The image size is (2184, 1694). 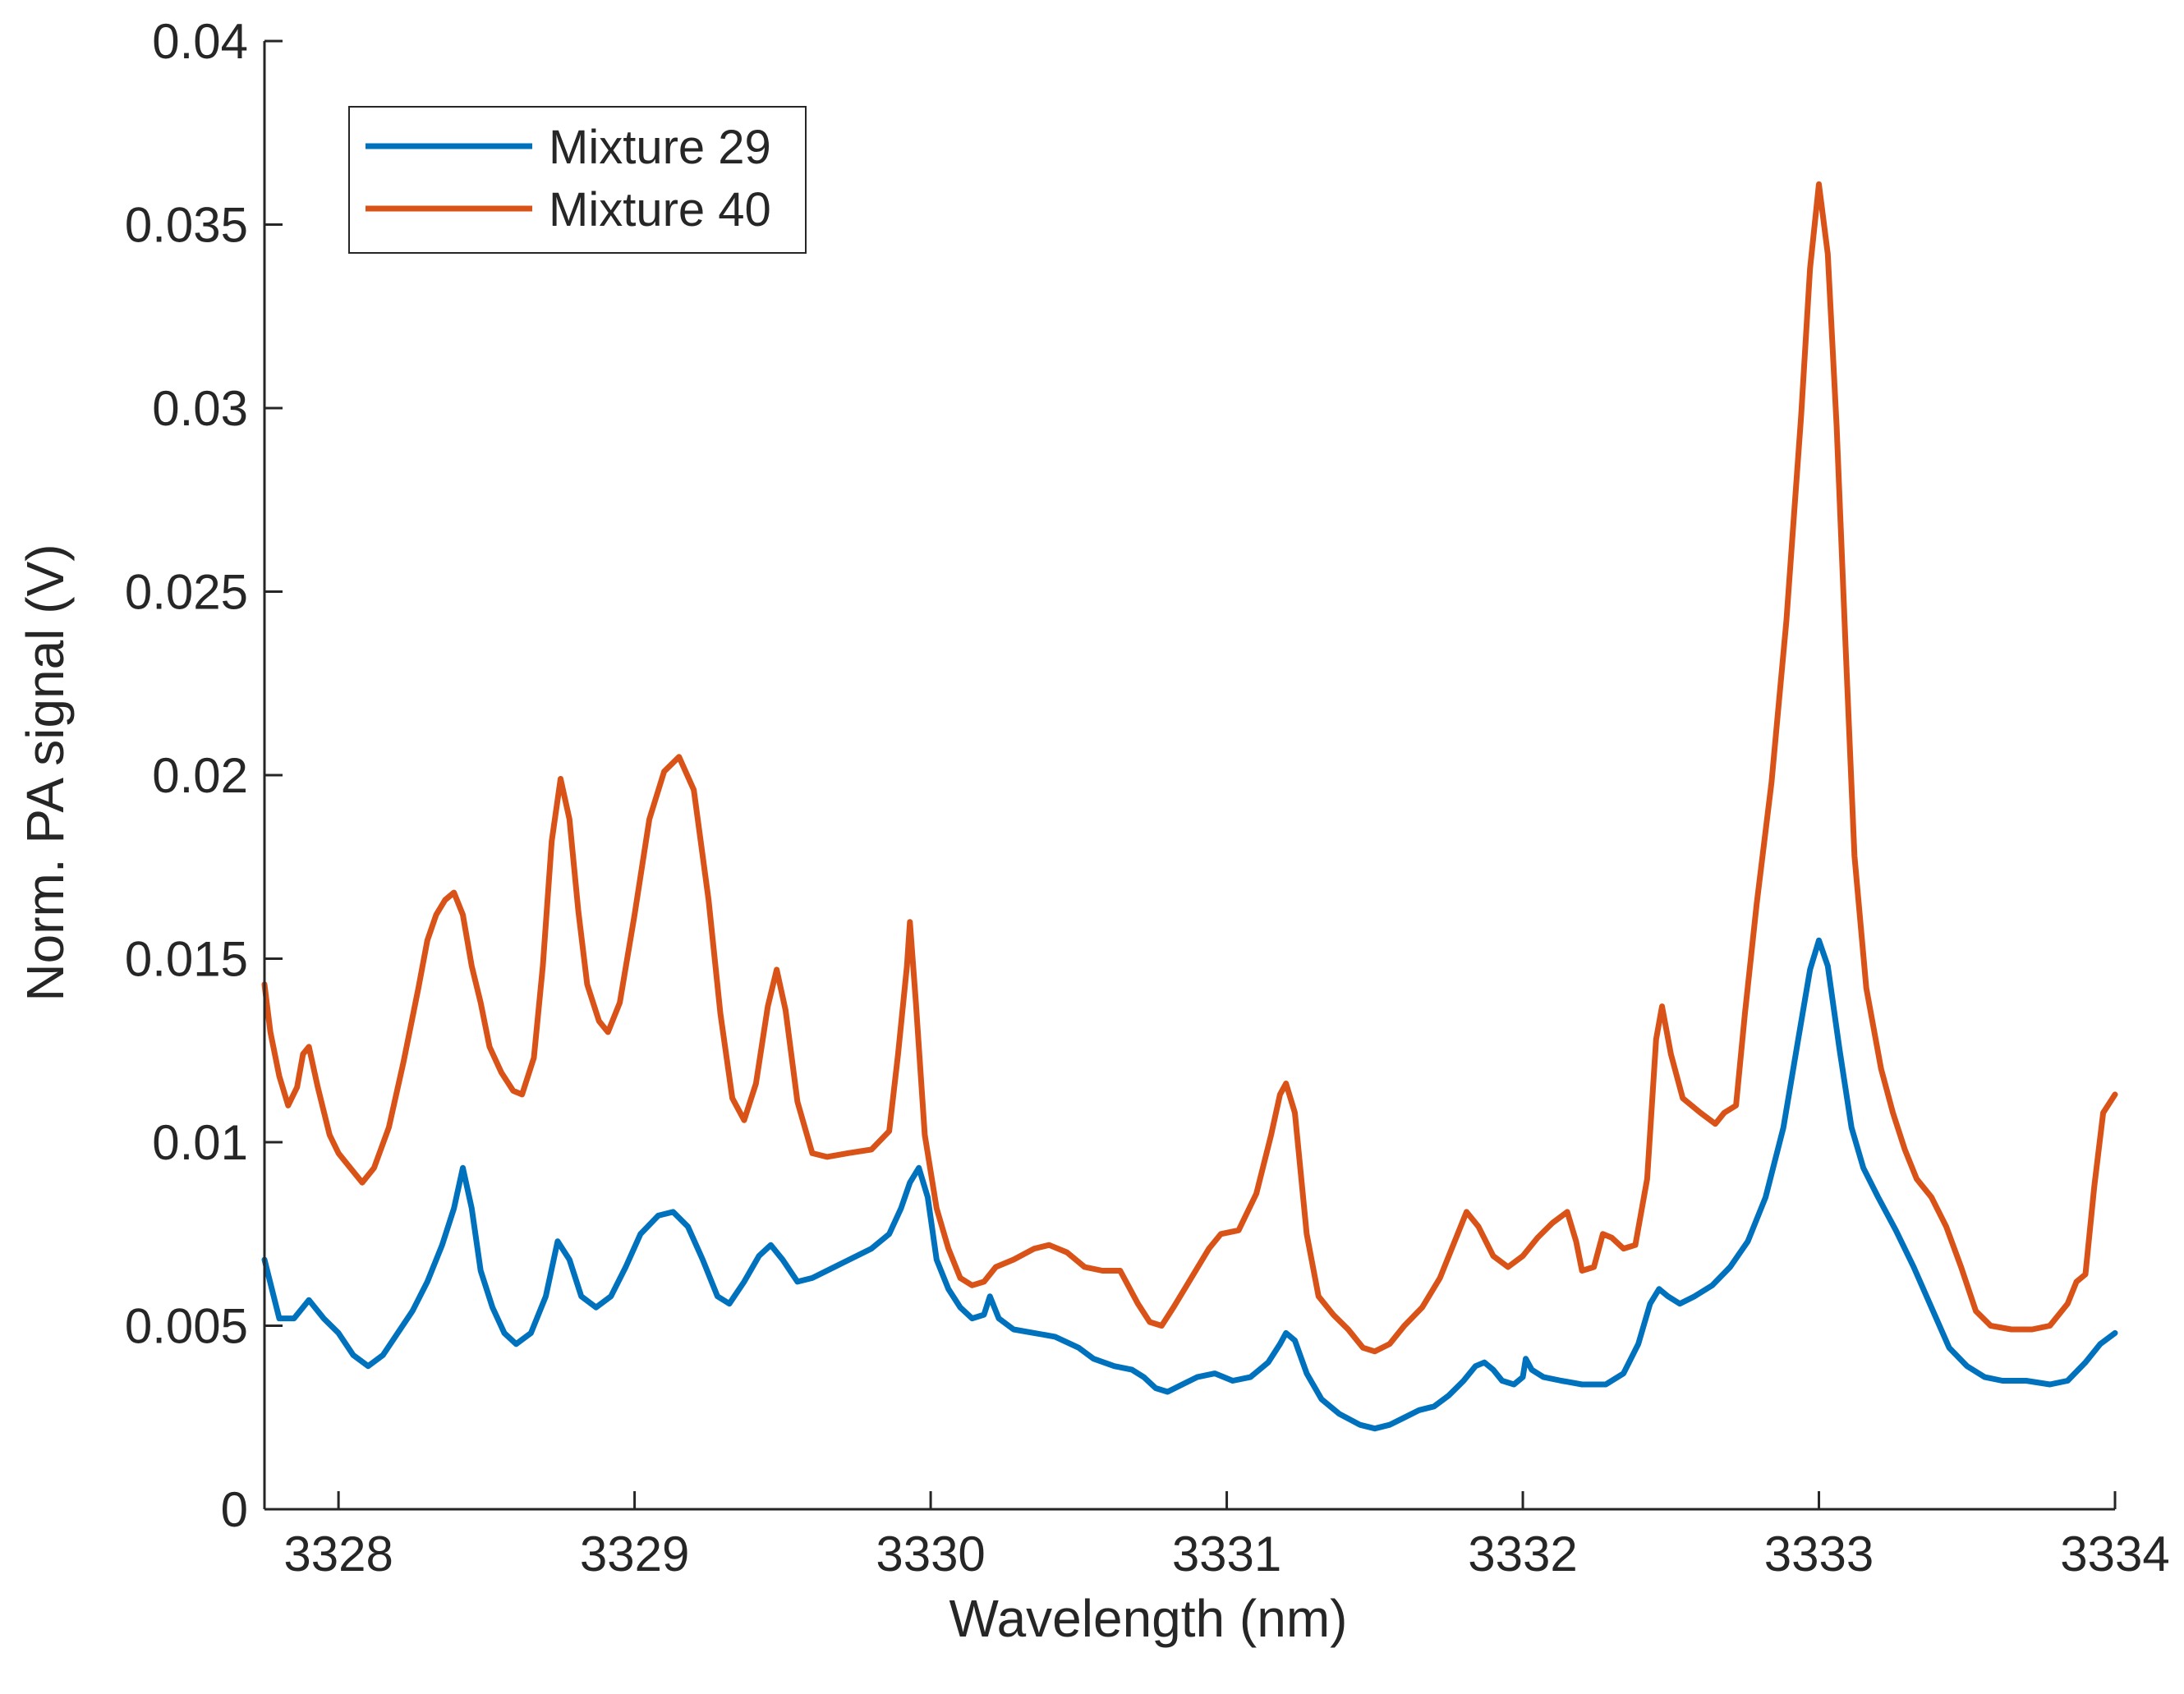 I want to click on legend-label: Mixture 40, so click(x=660, y=209).